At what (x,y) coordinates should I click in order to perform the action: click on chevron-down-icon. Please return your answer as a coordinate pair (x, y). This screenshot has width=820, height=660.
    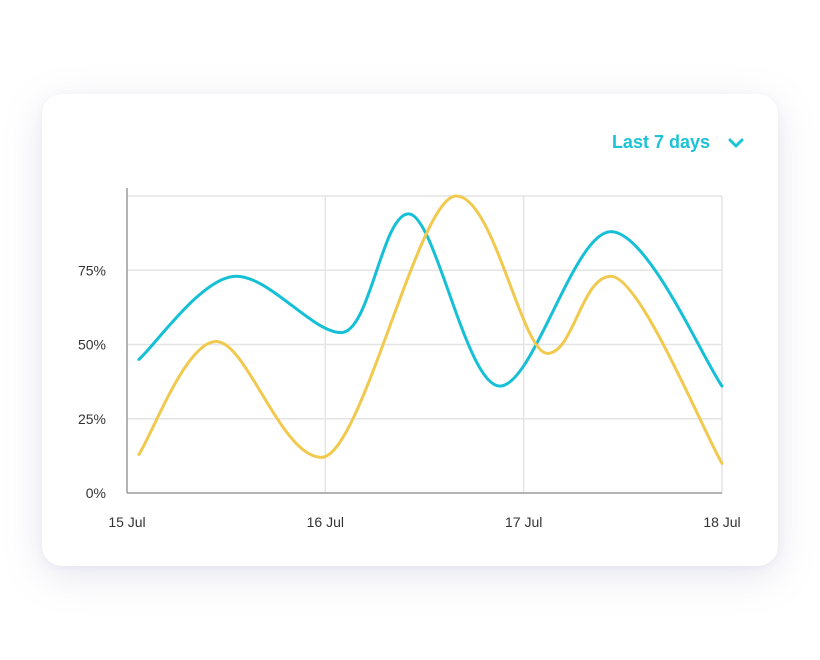
    Looking at the image, I should click on (736, 143).